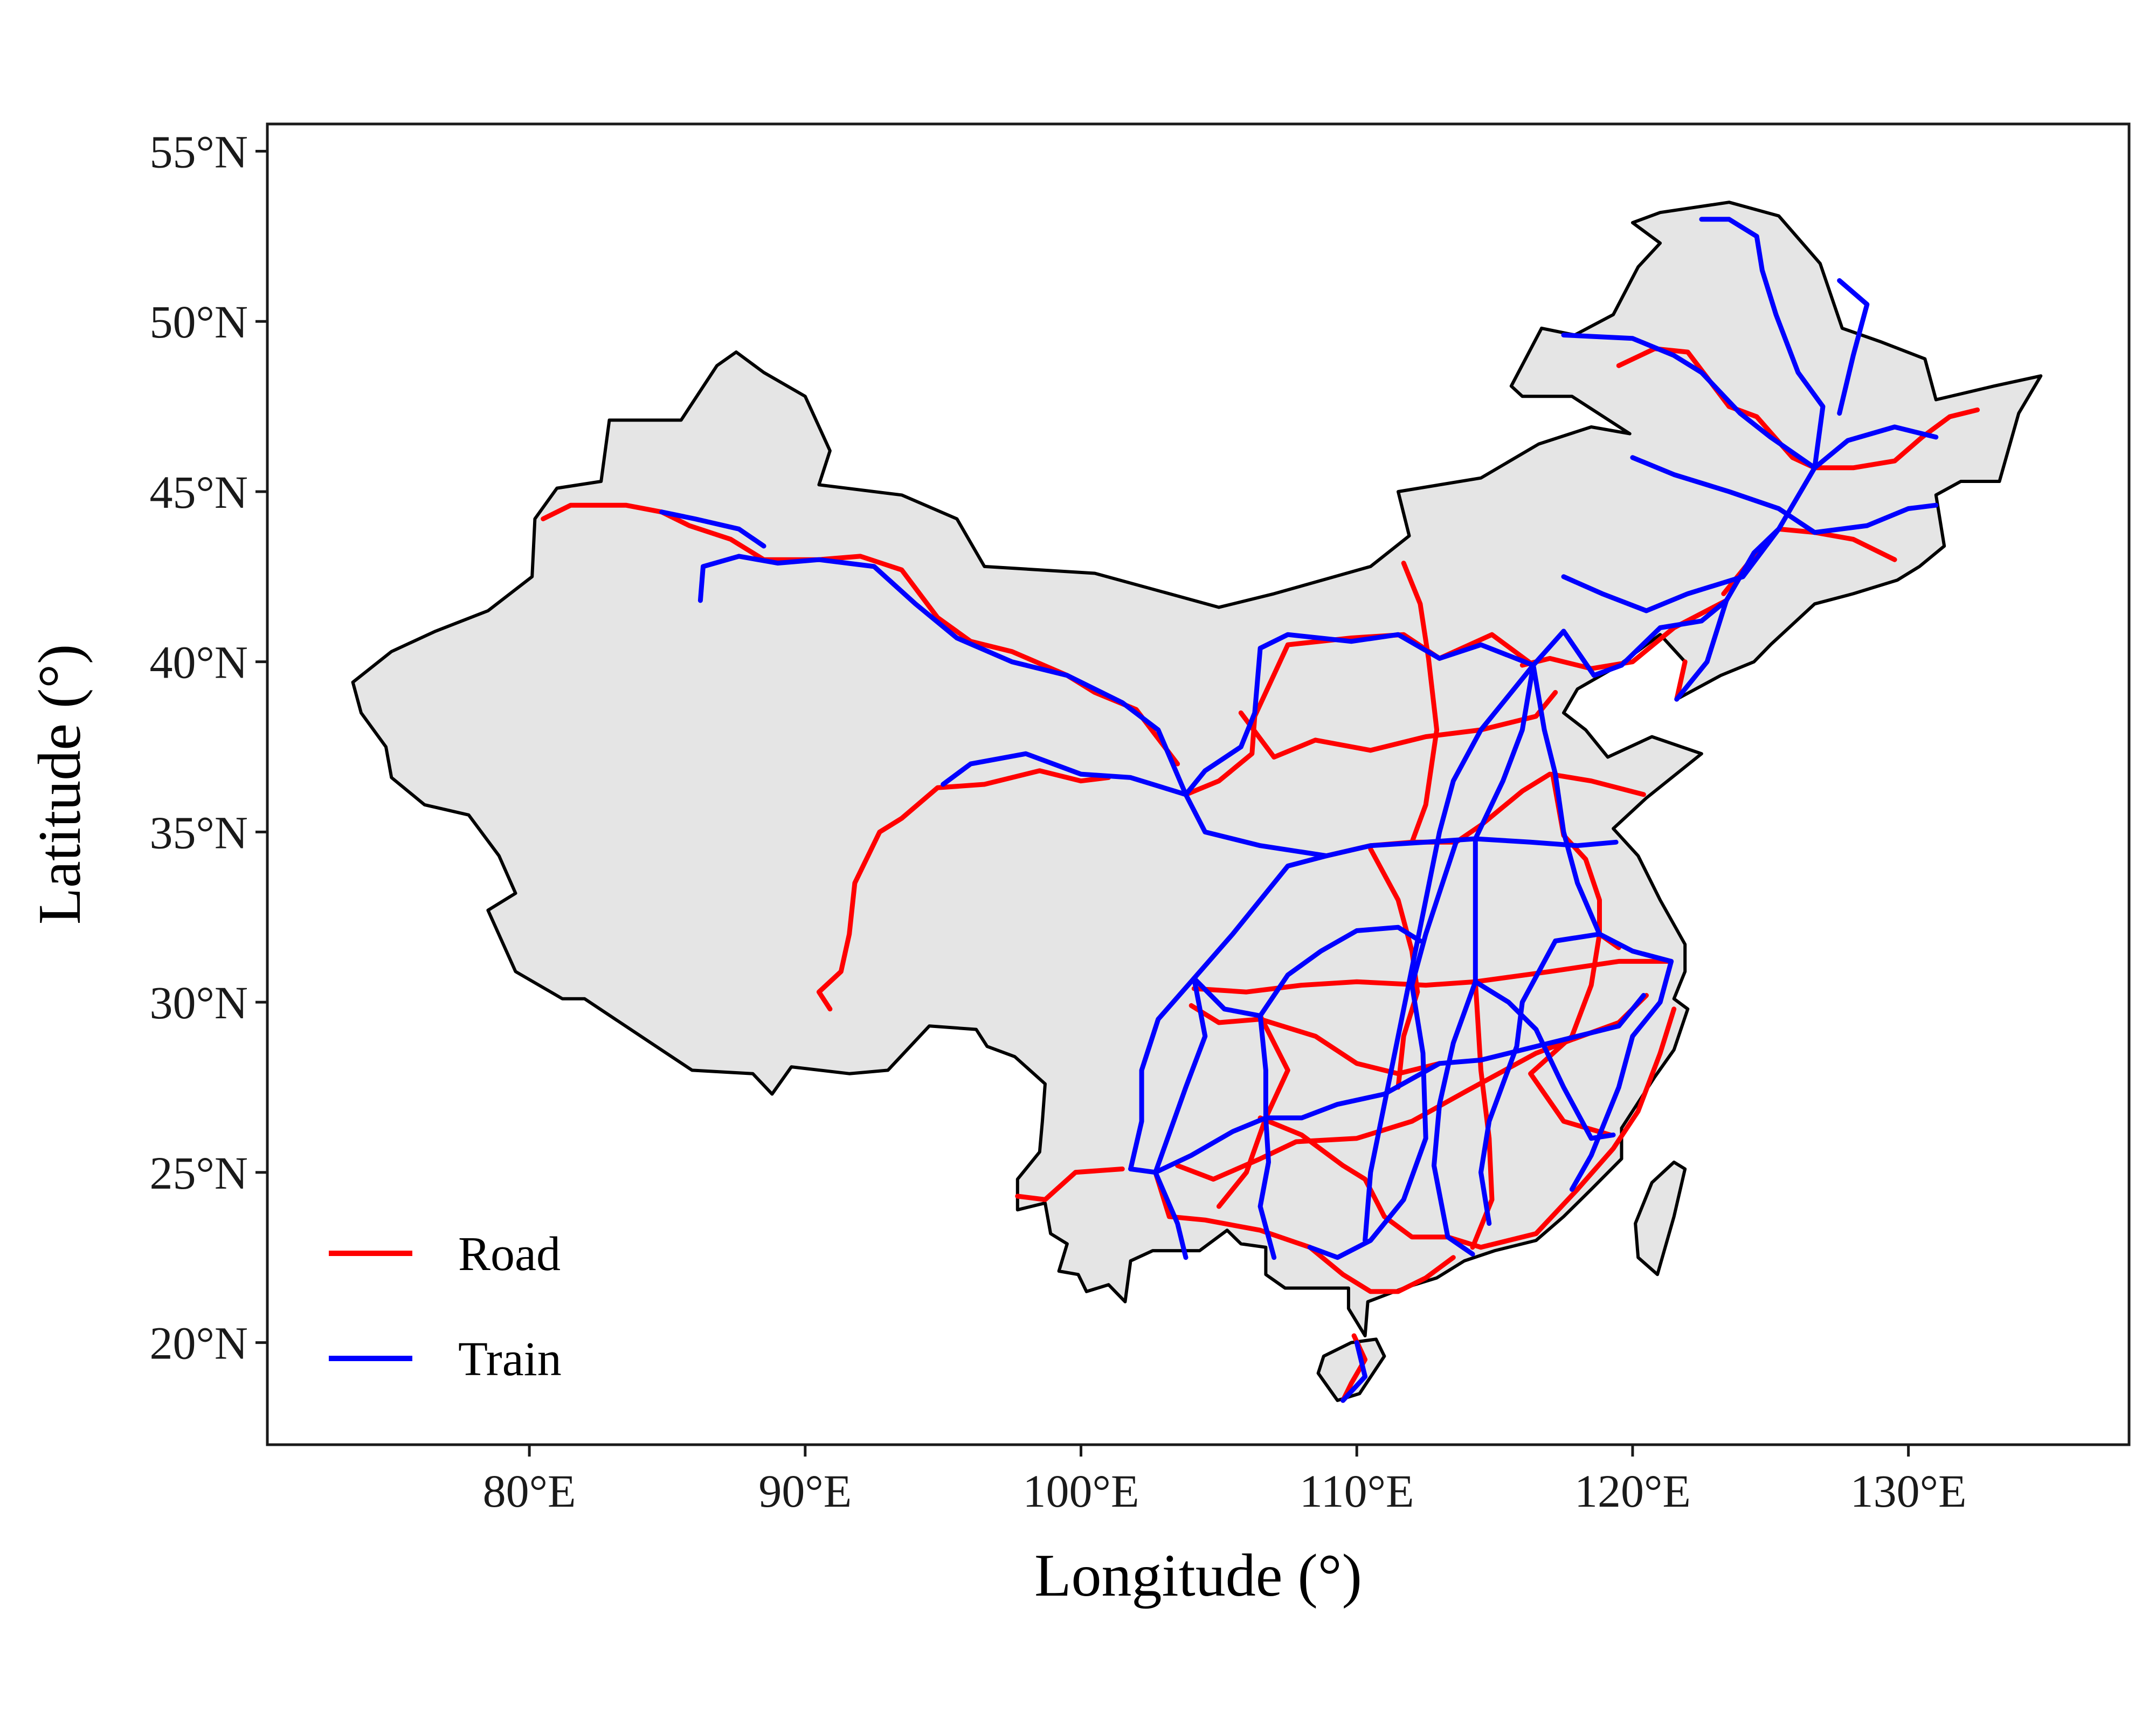  I want to click on y-tick-label: 20°N, so click(199, 1343).